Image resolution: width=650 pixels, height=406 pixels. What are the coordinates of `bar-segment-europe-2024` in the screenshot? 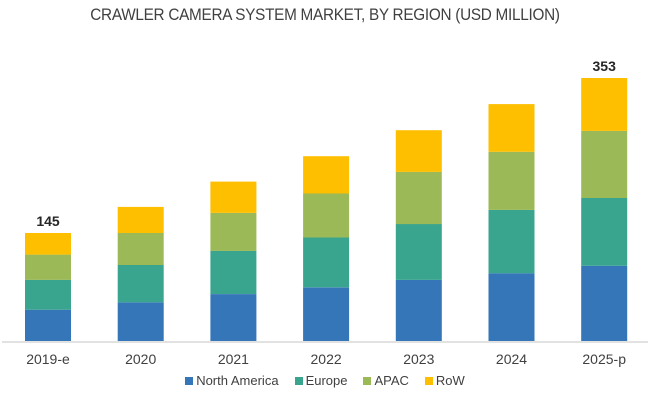 It's located at (511, 241).